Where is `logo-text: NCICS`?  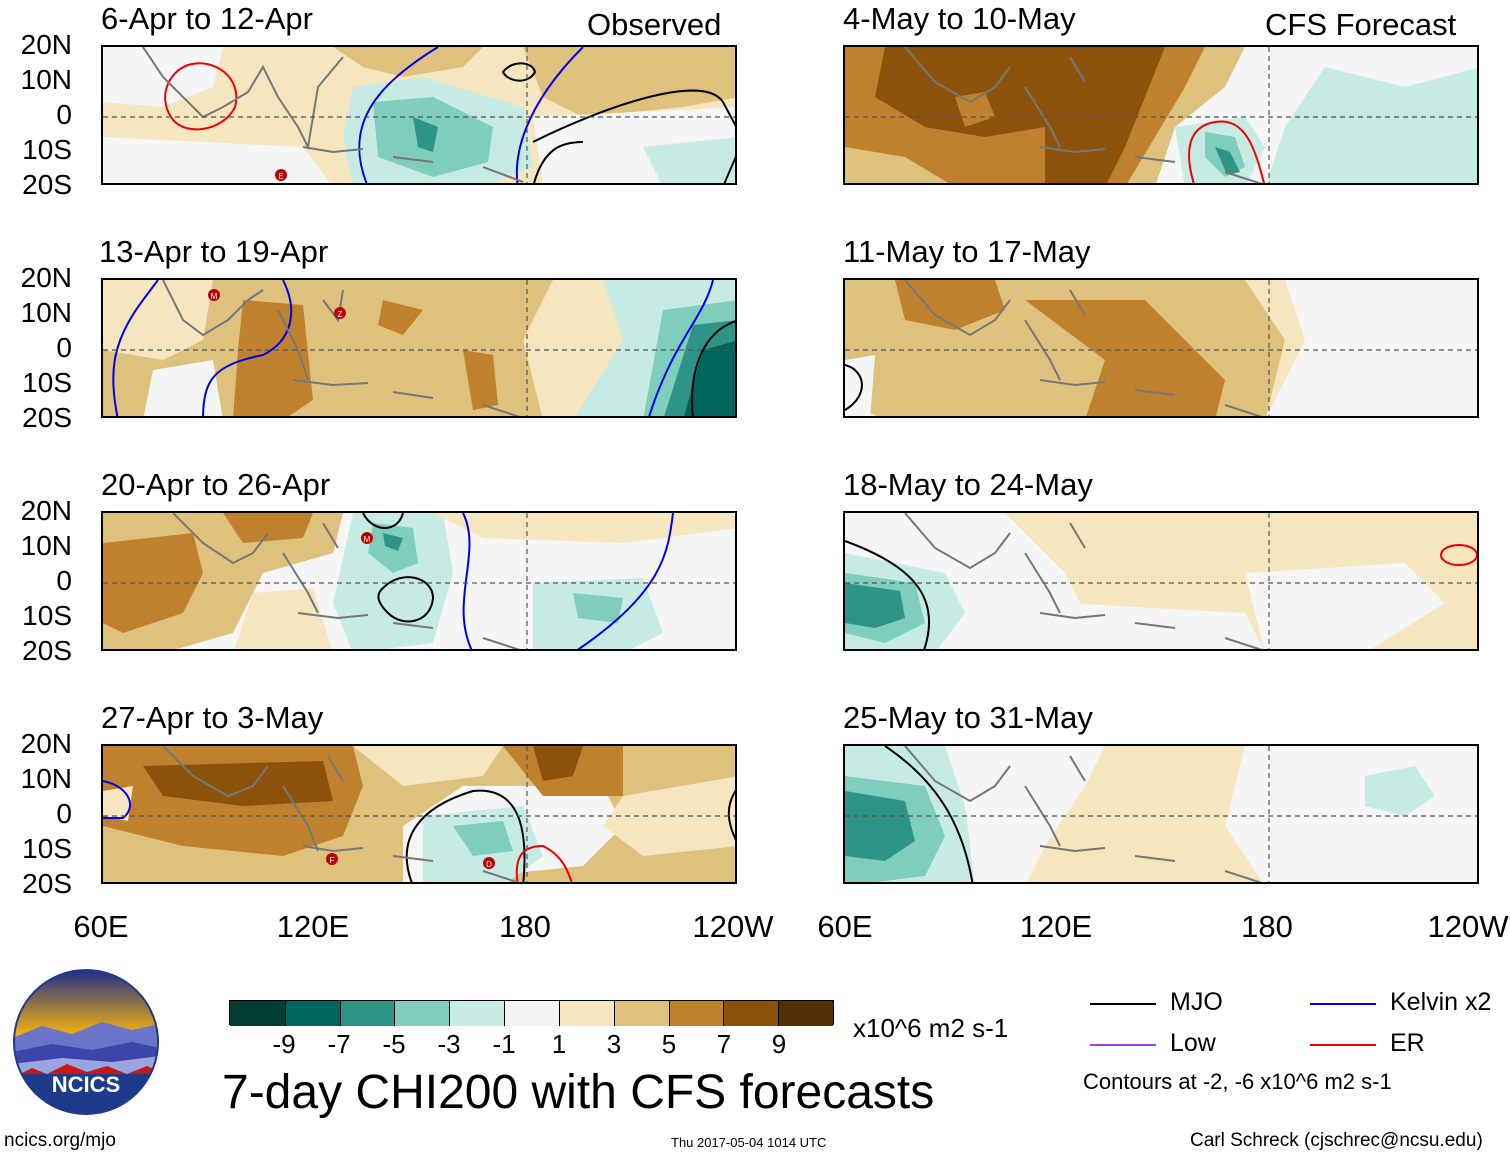
logo-text: NCICS is located at coordinates (86, 1084).